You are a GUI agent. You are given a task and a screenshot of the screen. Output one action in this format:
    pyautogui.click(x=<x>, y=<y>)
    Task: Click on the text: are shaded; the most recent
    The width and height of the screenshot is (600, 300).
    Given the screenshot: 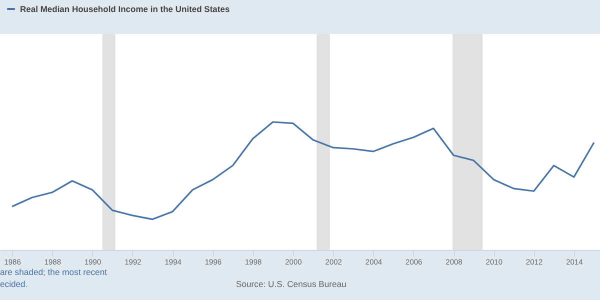 What is the action you would take?
    pyautogui.click(x=54, y=272)
    